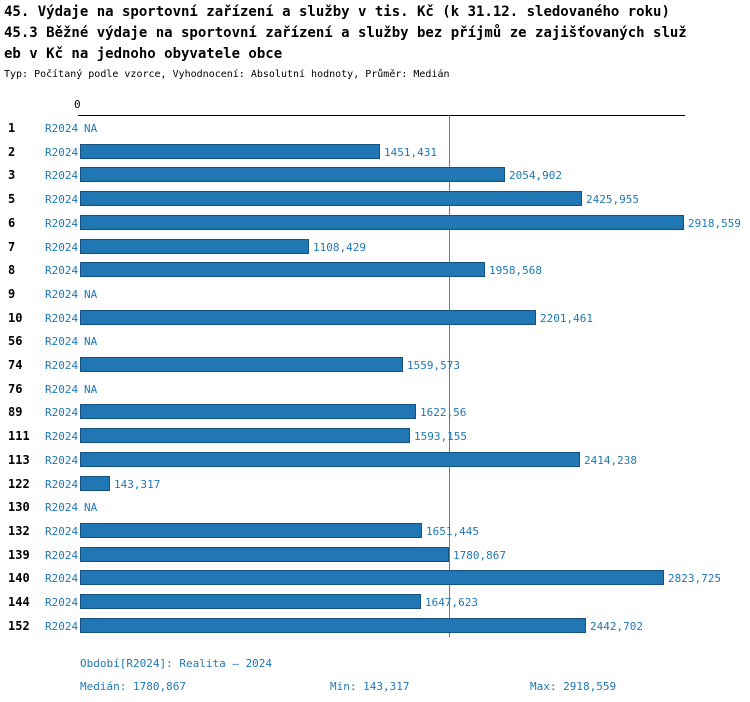 Image resolution: width=750 pixels, height=702 pixels. What do you see at coordinates (19, 483) in the screenshot?
I see `row-category-label: 122` at bounding box center [19, 483].